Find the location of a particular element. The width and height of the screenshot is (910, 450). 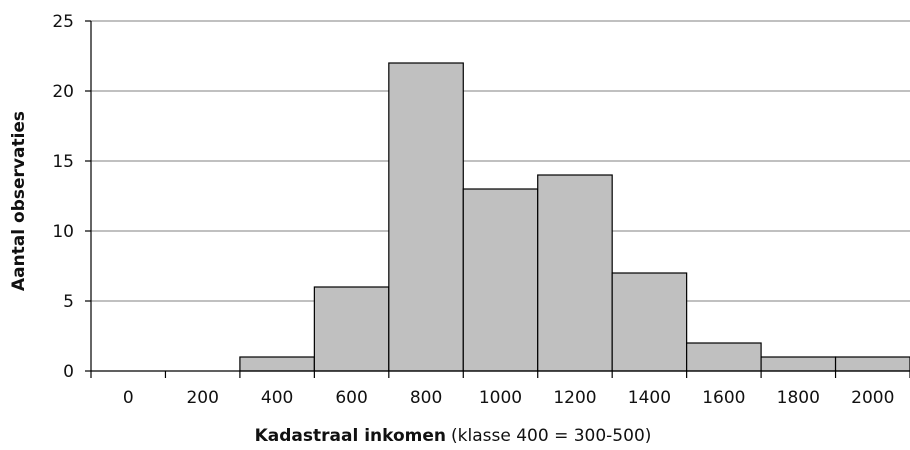

y-tick-label-5: 5 is located at coordinates (68, 302).